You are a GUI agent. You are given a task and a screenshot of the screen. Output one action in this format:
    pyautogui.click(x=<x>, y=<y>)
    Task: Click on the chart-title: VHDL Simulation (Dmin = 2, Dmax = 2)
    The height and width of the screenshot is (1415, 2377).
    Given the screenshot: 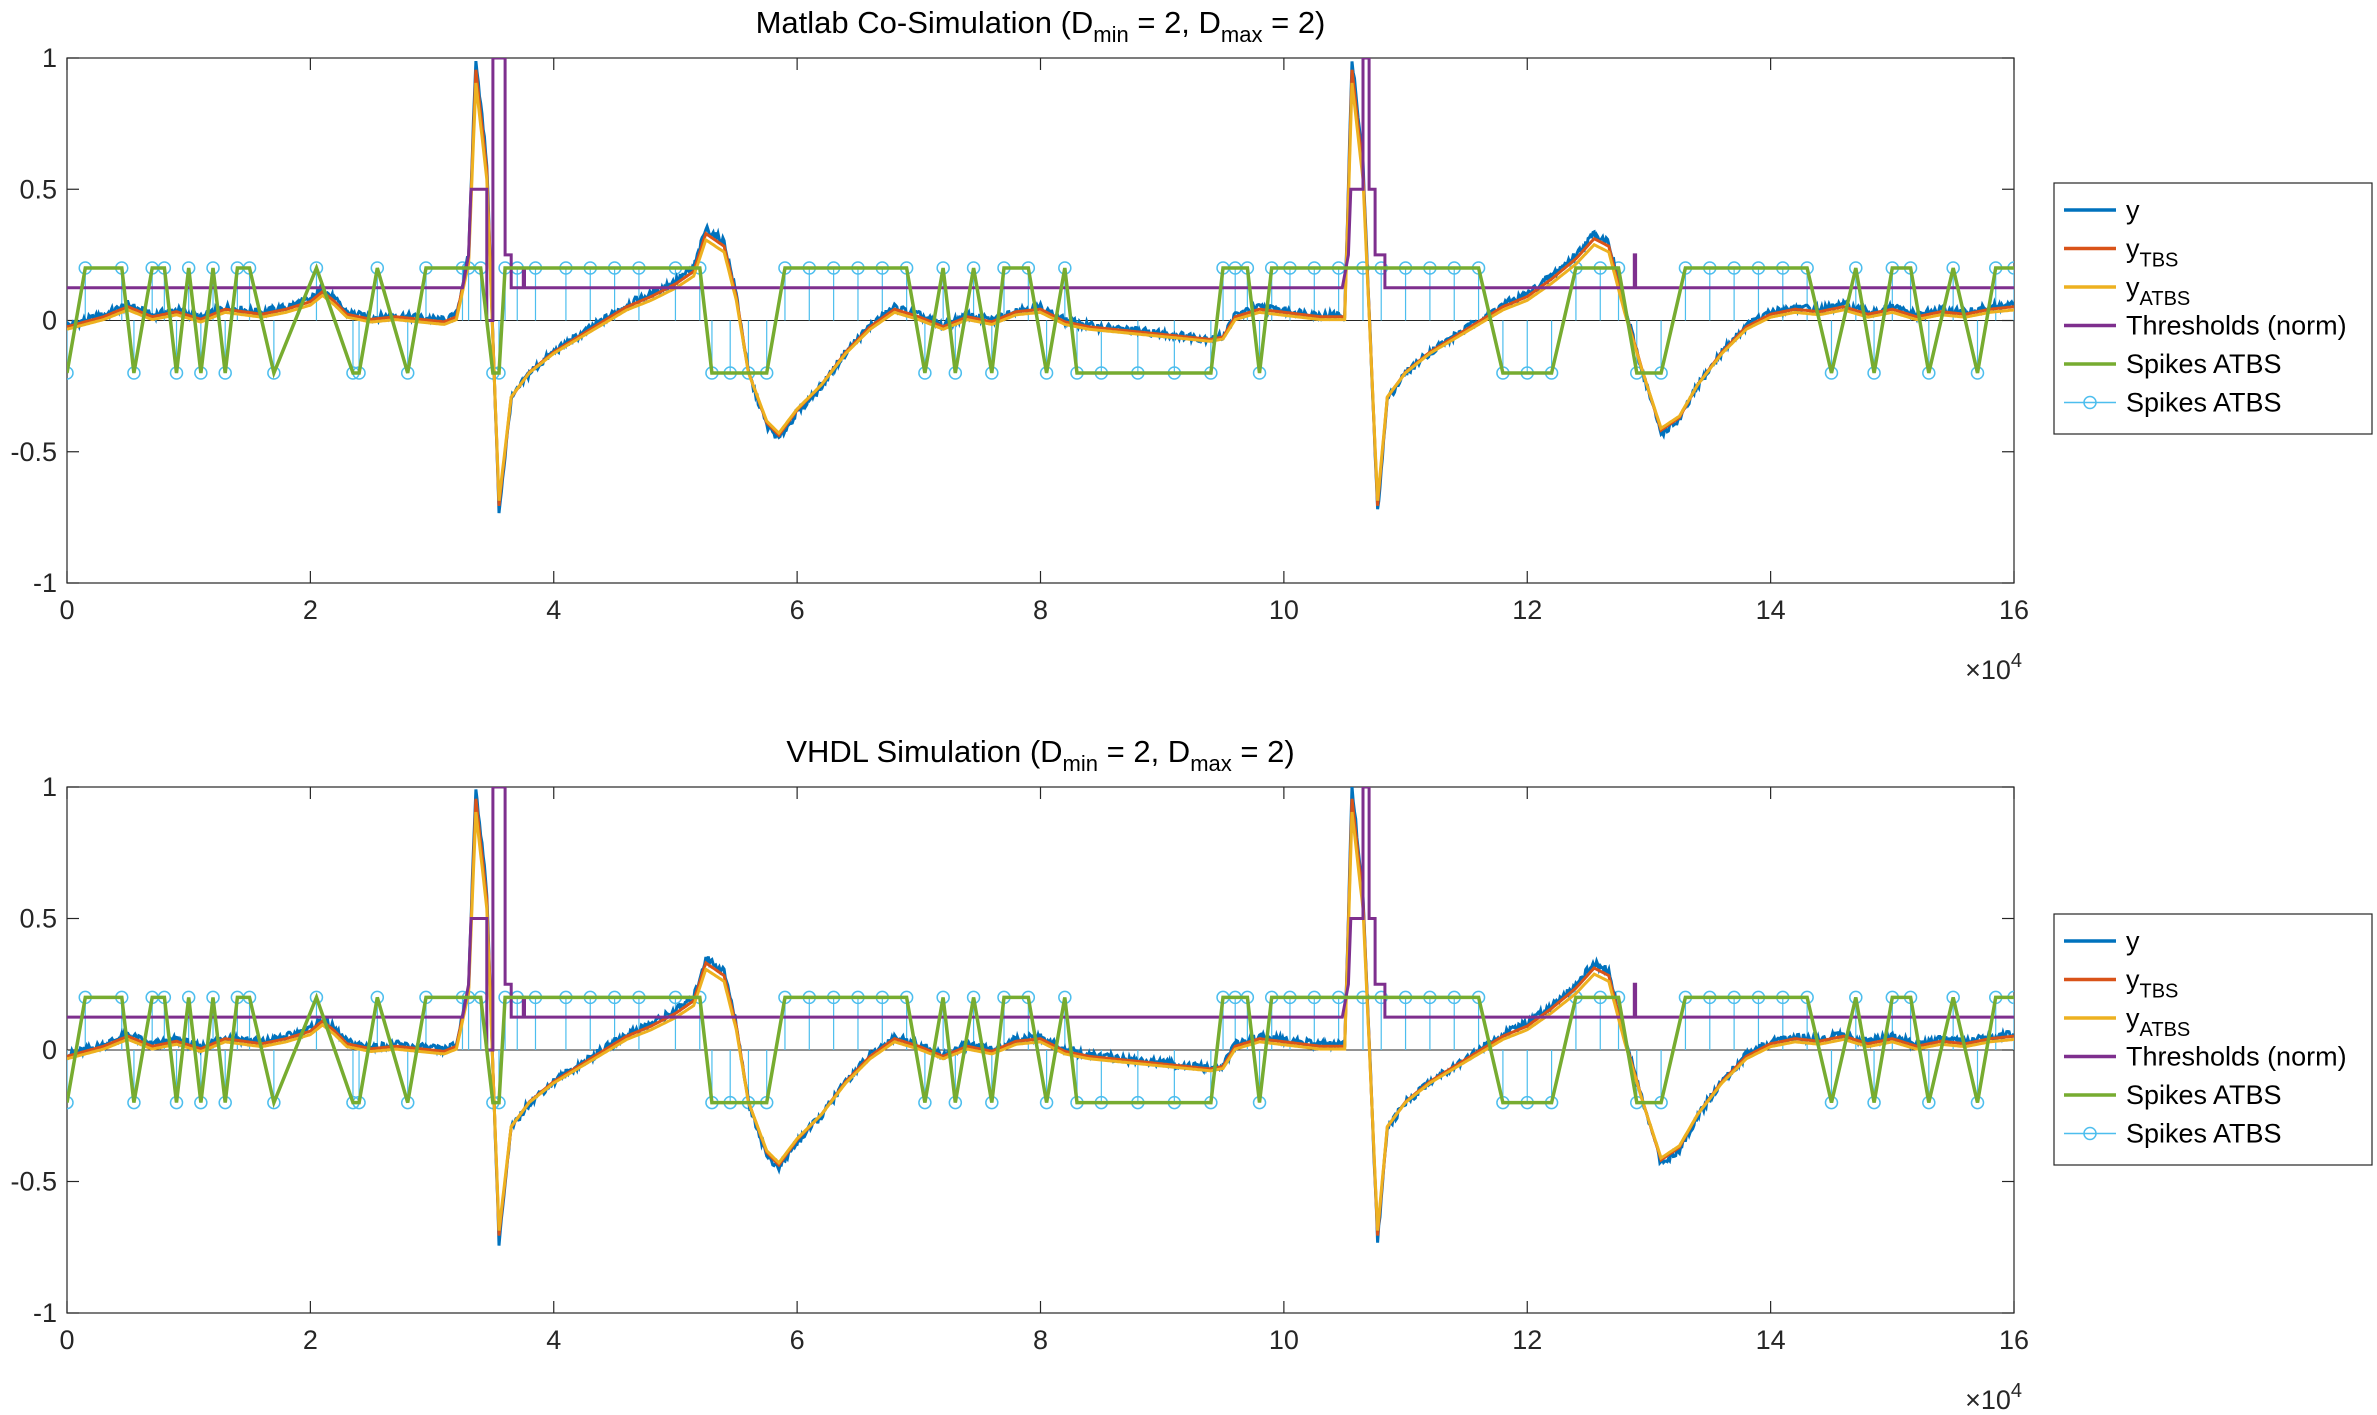 What is the action you would take?
    pyautogui.click(x=1040, y=755)
    